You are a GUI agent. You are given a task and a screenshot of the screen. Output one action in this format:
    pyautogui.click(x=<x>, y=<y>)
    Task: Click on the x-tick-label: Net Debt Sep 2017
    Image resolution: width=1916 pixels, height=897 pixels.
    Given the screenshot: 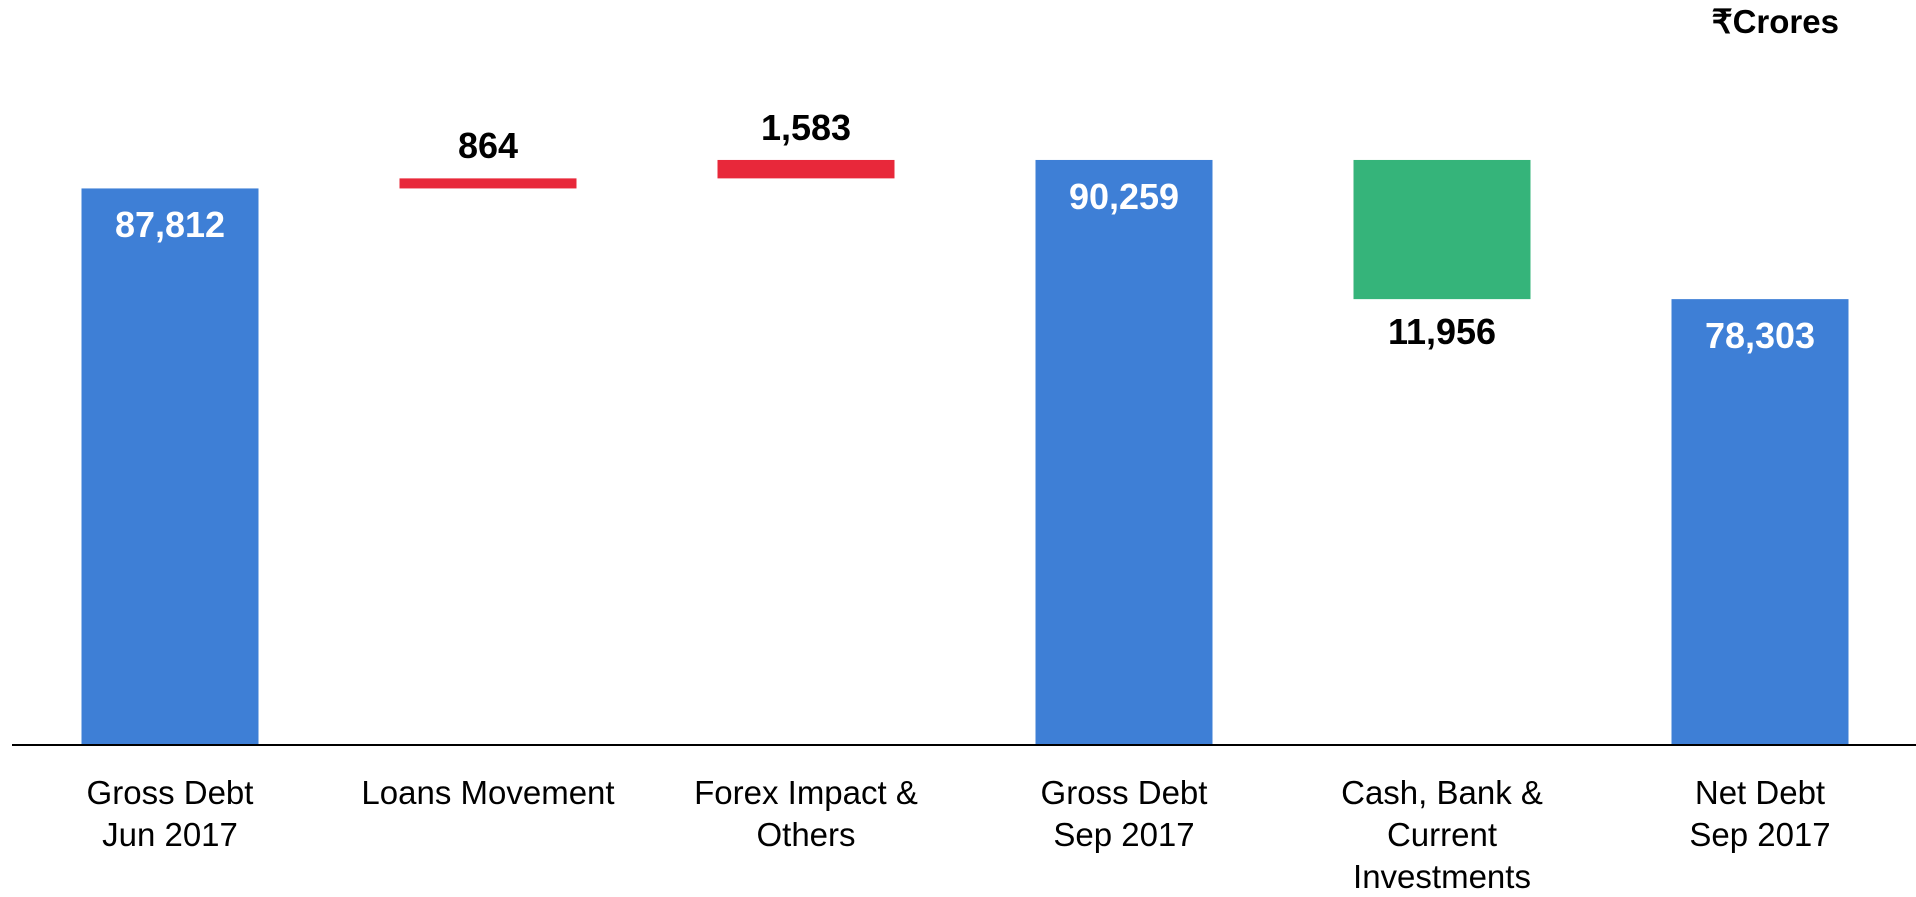 What is the action you would take?
    pyautogui.click(x=1760, y=813)
    